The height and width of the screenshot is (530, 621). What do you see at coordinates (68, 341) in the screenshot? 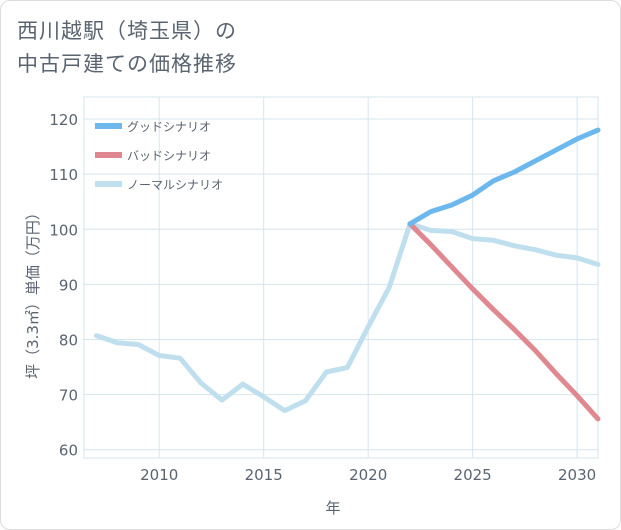
I see `y-tick-label: 80` at bounding box center [68, 341].